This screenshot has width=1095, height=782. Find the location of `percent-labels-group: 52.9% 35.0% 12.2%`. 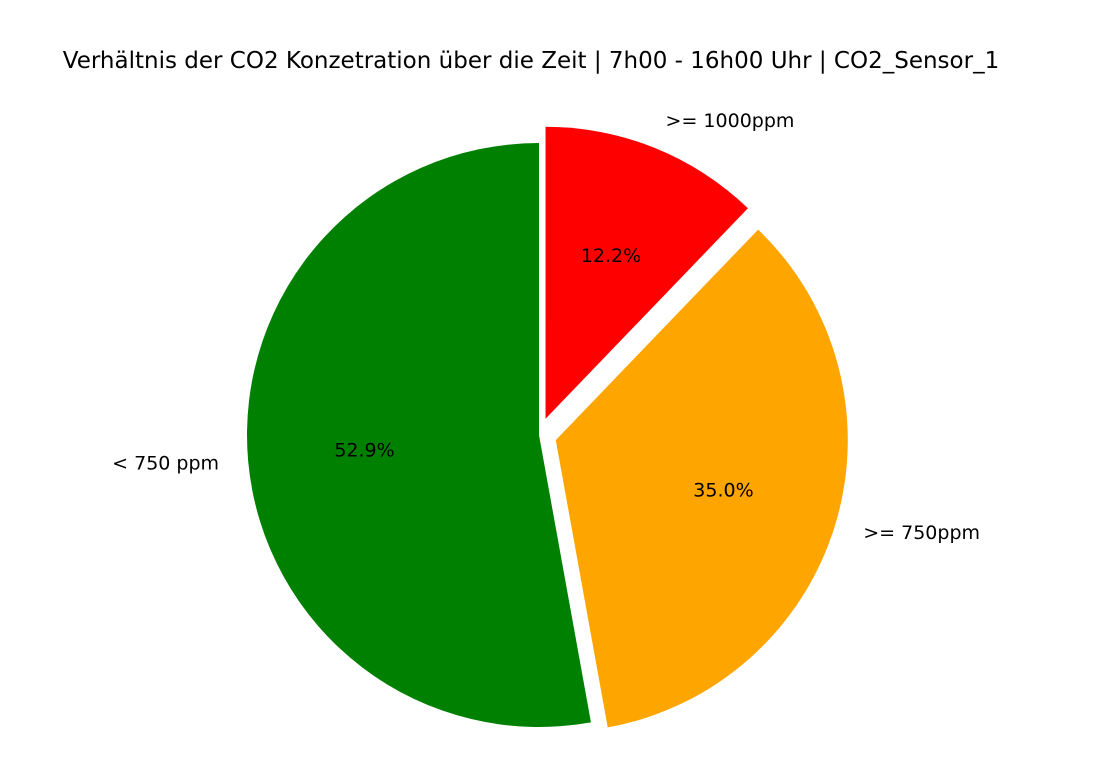

percent-labels-group: 52.9% 35.0% 12.2% is located at coordinates (543, 373).